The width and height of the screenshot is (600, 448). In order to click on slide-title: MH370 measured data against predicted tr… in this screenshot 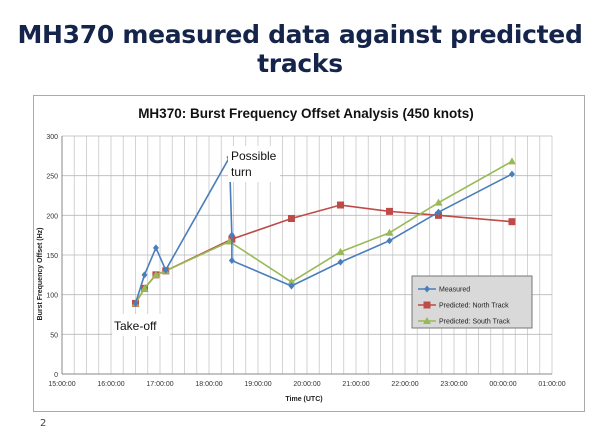, I will do `click(300, 49)`.